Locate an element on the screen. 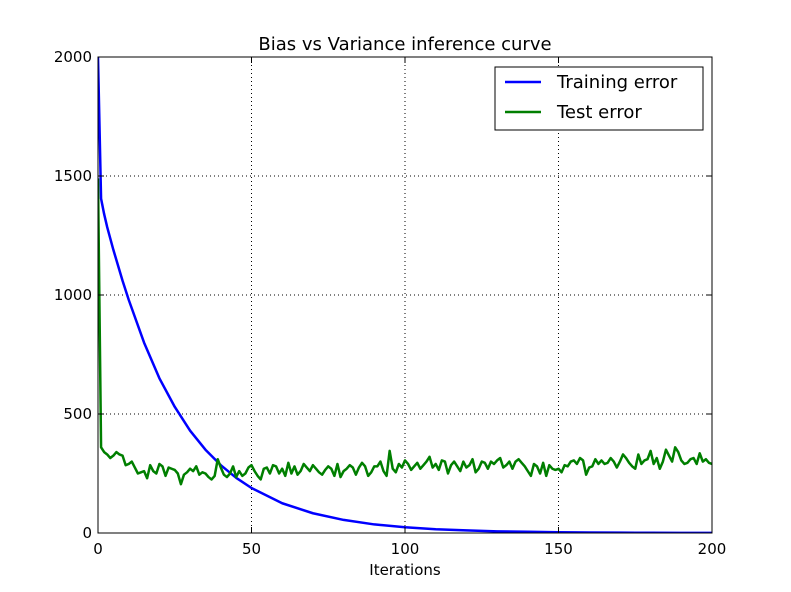  y-tick-label: 2000 is located at coordinates (73, 57).